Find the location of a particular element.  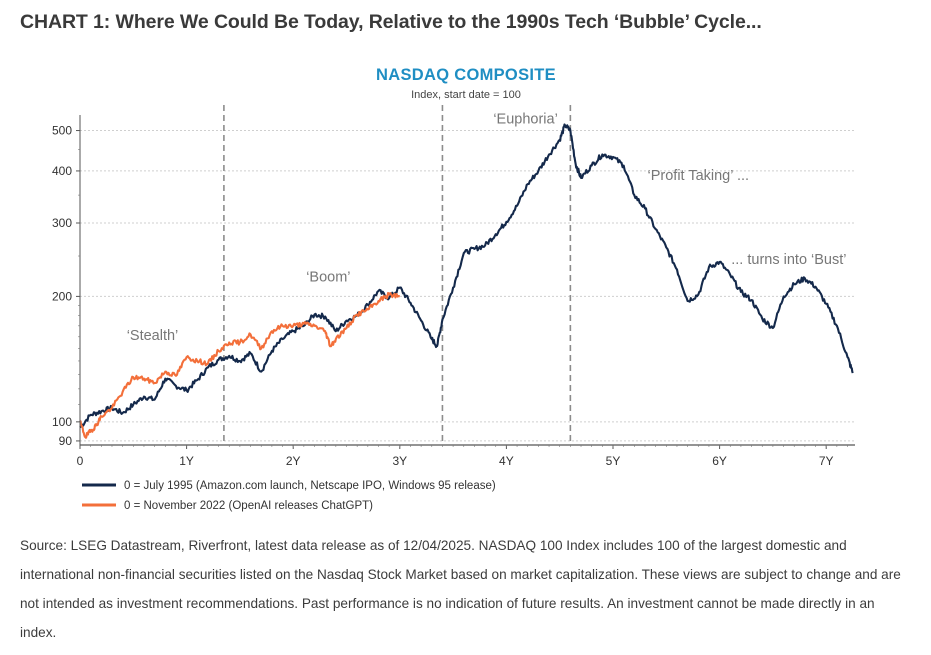

y-tick-label: 400 is located at coordinates (62, 171).